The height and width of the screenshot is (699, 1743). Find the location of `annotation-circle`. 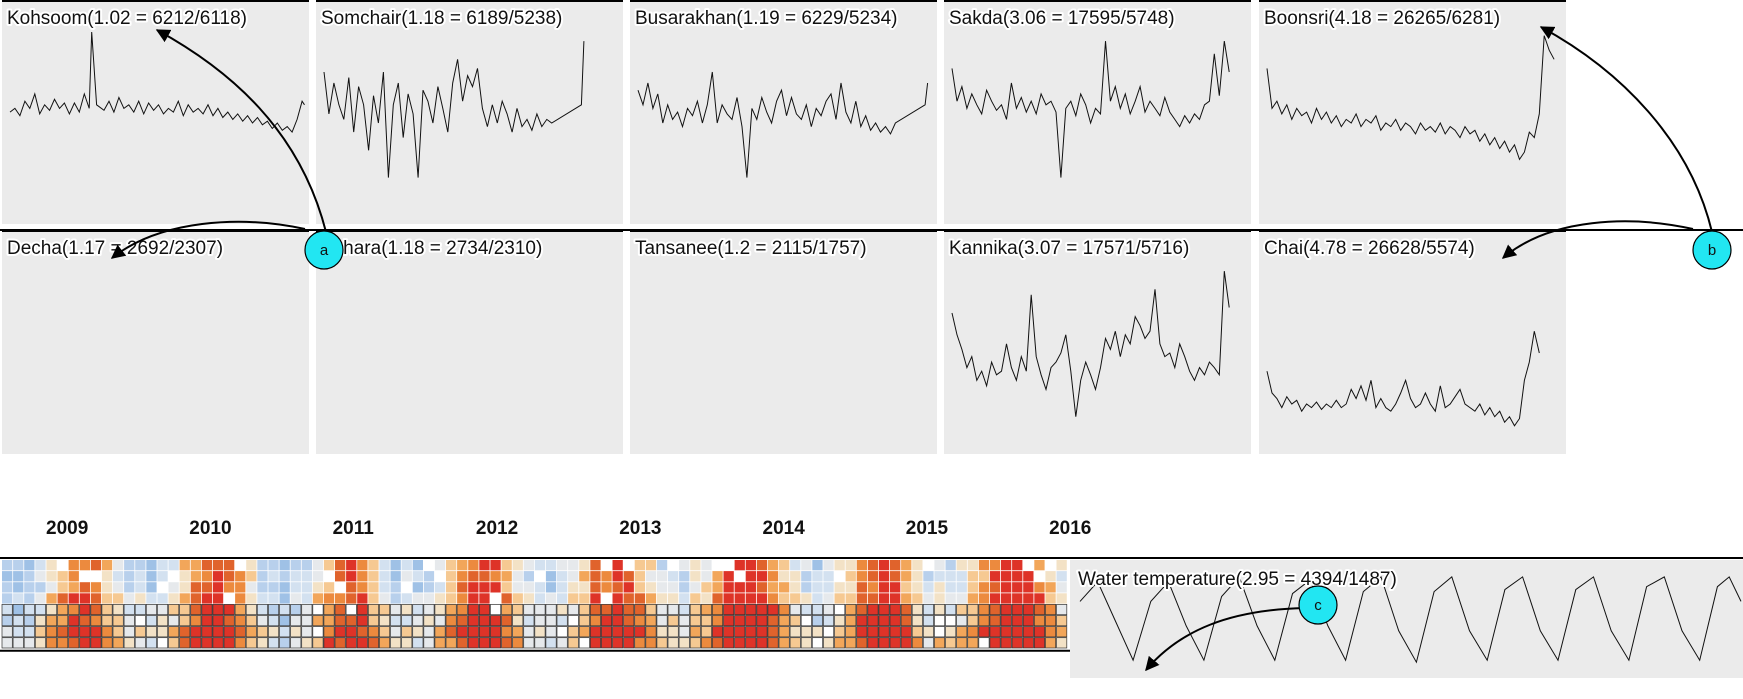

annotation-circle is located at coordinates (1318, 605).